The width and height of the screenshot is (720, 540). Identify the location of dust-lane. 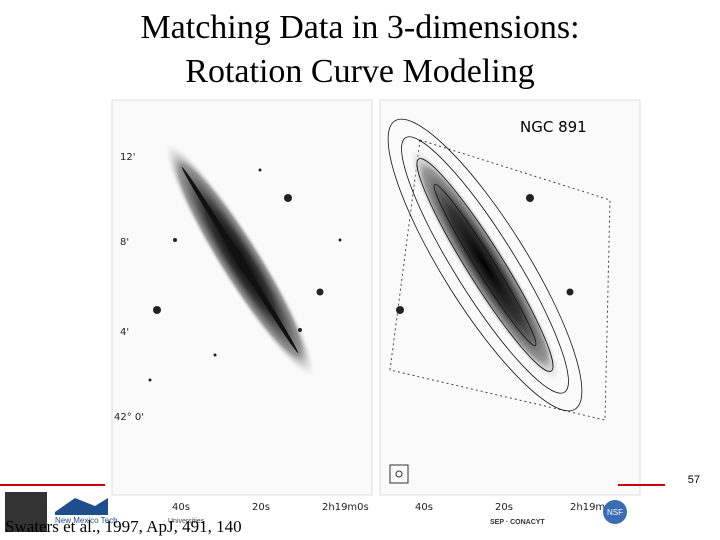
(240, 260).